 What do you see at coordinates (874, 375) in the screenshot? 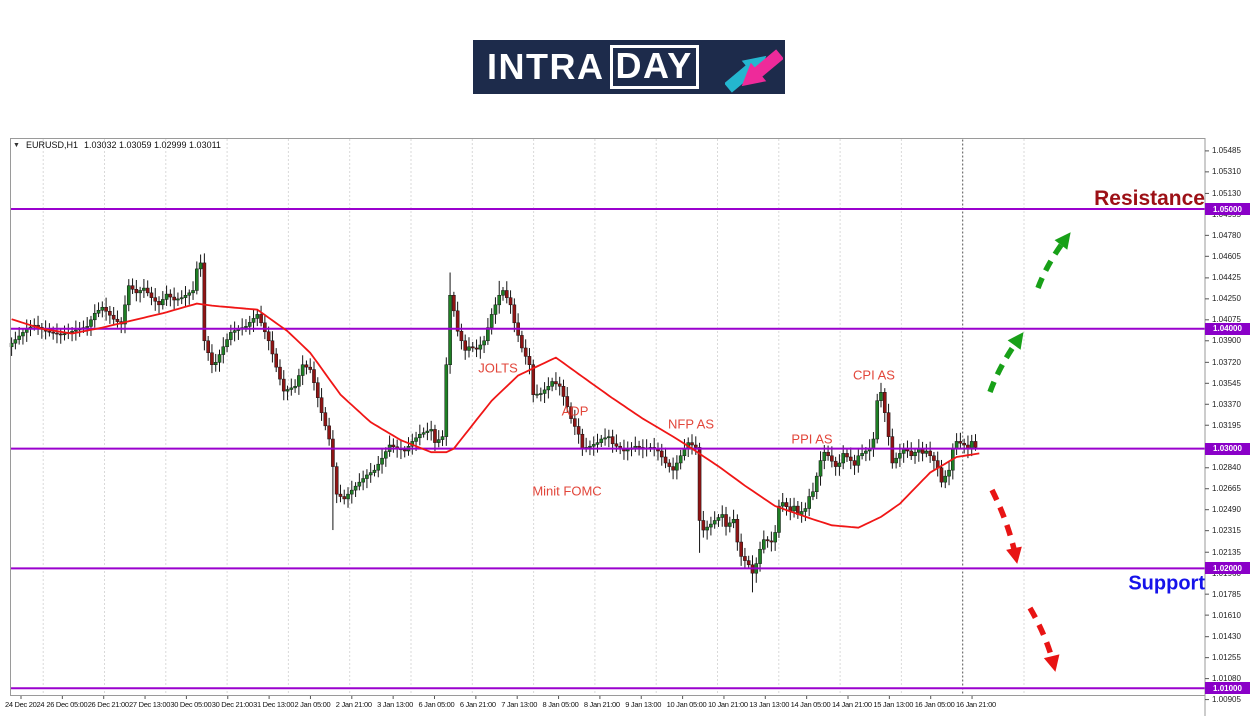
I see `event-label: CPI AS` at bounding box center [874, 375].